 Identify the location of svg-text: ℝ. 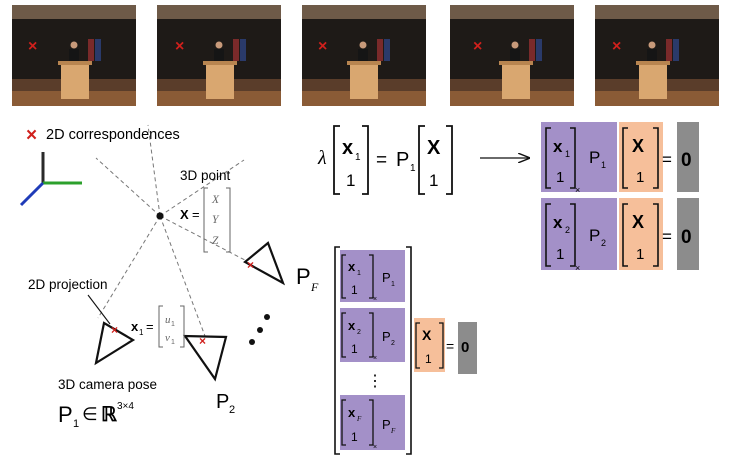
(109, 415).